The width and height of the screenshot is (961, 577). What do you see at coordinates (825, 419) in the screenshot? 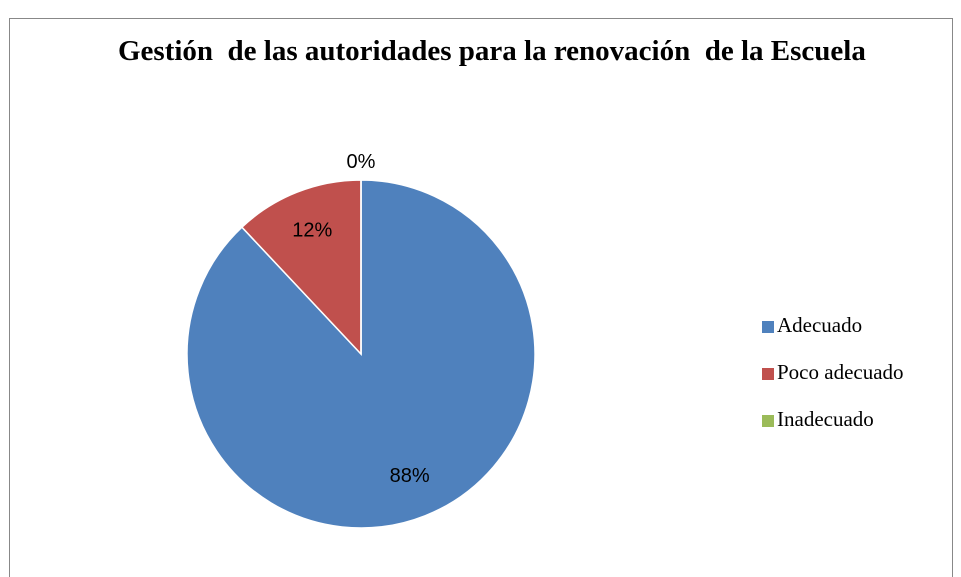
I see `legend-label: Inadecuado` at bounding box center [825, 419].